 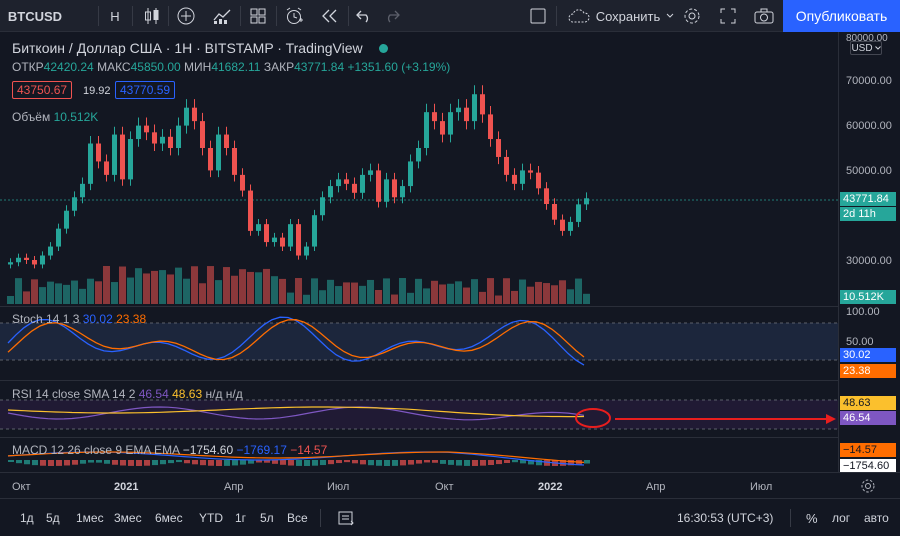 What do you see at coordinates (267, 518) in the screenshot?
I see `range-5y: 5л` at bounding box center [267, 518].